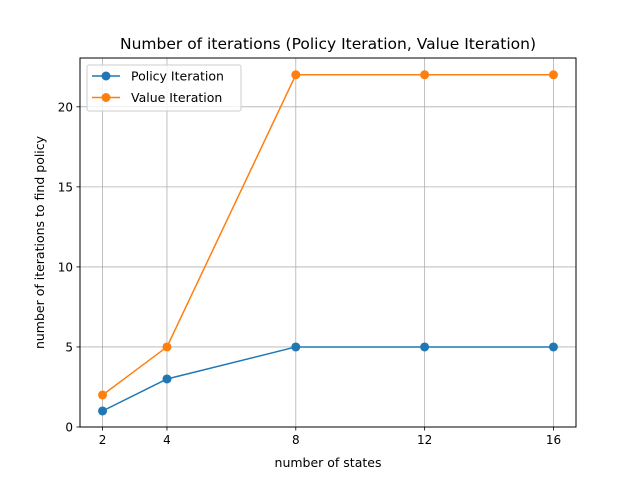  Describe the element at coordinates (65, 267) in the screenshot. I see `y-tick-label: 10` at that location.